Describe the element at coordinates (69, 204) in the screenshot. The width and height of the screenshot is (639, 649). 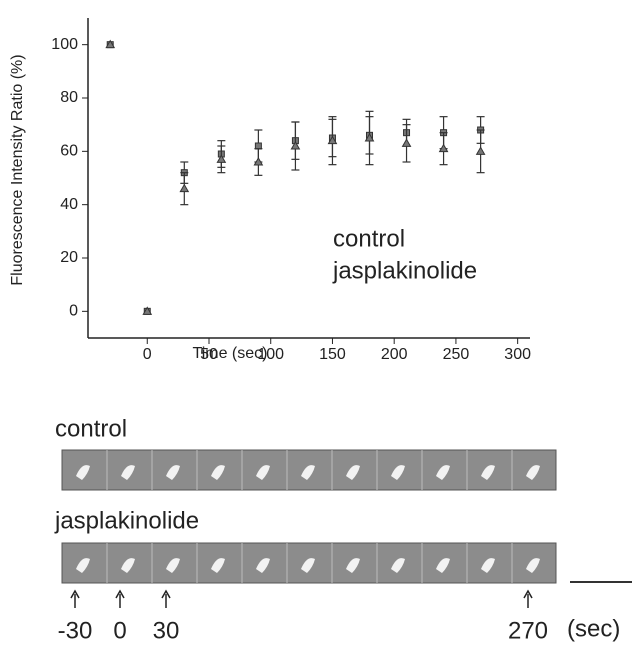
I see `y-tick-label: 40` at that location.